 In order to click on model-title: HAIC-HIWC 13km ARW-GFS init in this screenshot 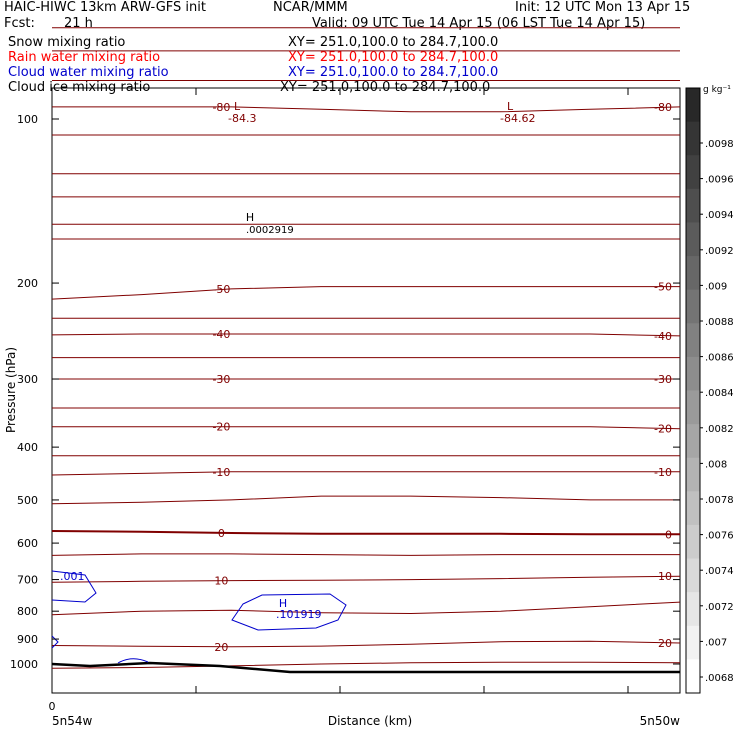, I will do `click(105, 7)`.